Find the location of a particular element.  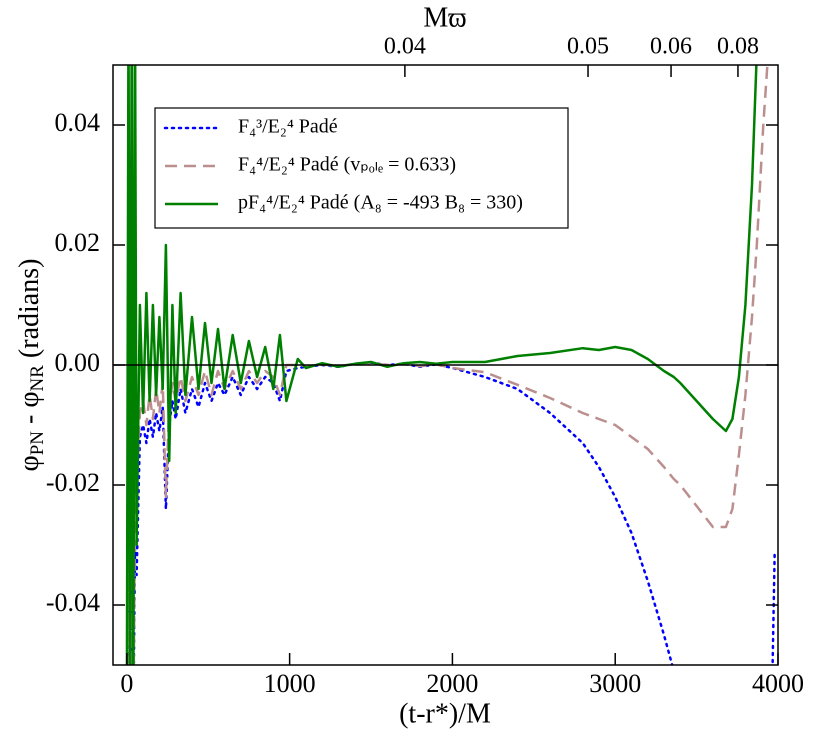

y-label-part: NR is located at coordinates (37, 378).